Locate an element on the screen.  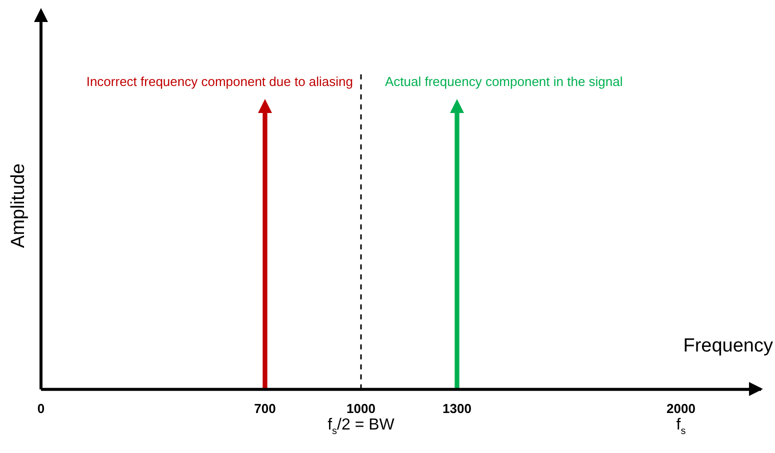
x-tick-label: 0 is located at coordinates (41, 408).